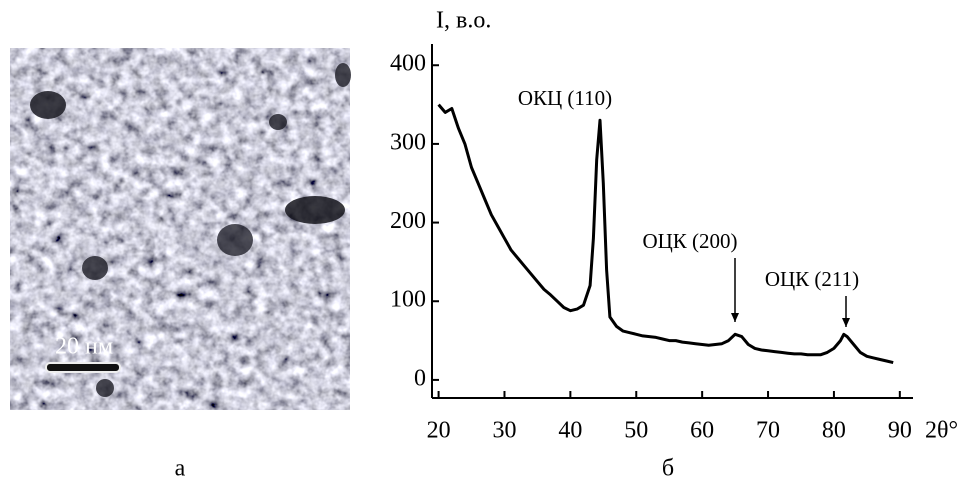 The width and height of the screenshot is (971, 493). I want to click on y-tick-label: 0, so click(420, 378).